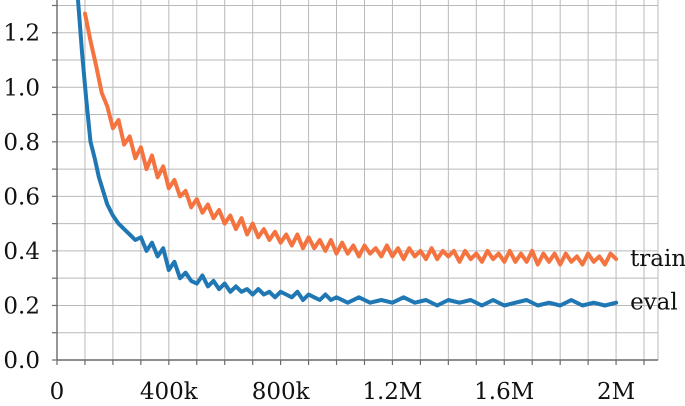 This screenshot has width=685, height=406. Describe the element at coordinates (654, 303) in the screenshot. I see `series-label-eval: eval` at that location.